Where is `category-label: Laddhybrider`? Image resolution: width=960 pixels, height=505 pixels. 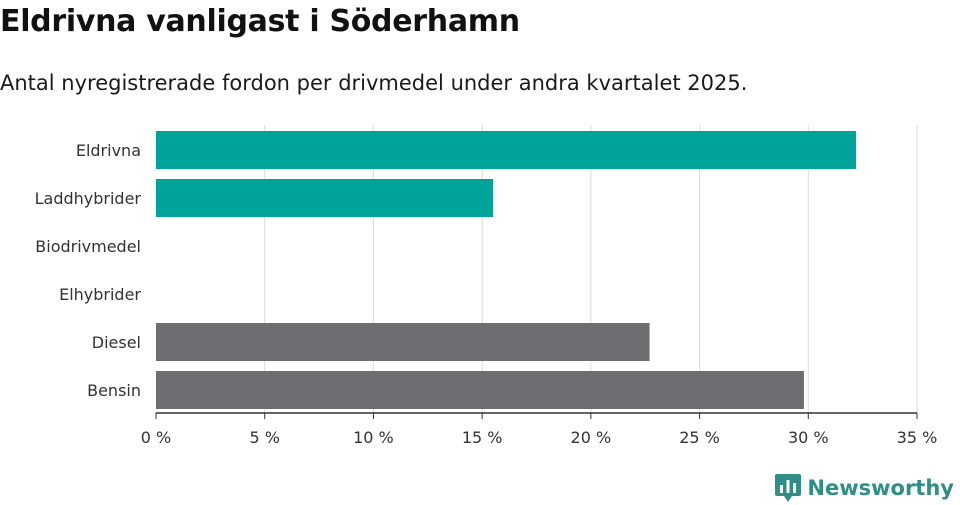 category-label: Laddhybrider is located at coordinates (88, 198).